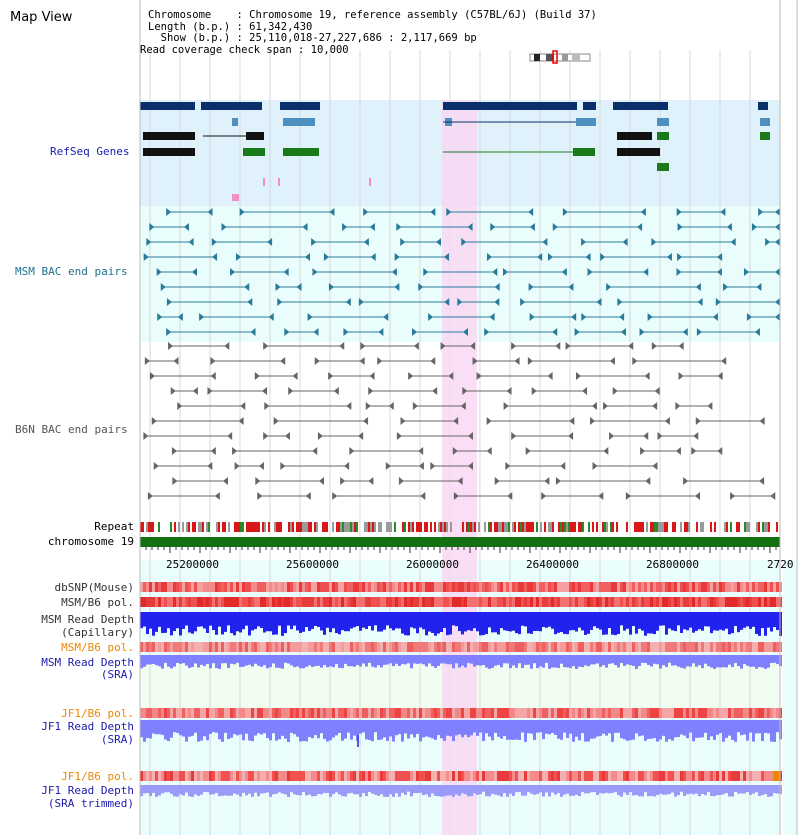 Image resolution: width=800 pixels, height=835 pixels. What do you see at coordinates (90, 151) in the screenshot?
I see `track-label-refseq: RefSeq Genes` at bounding box center [90, 151].